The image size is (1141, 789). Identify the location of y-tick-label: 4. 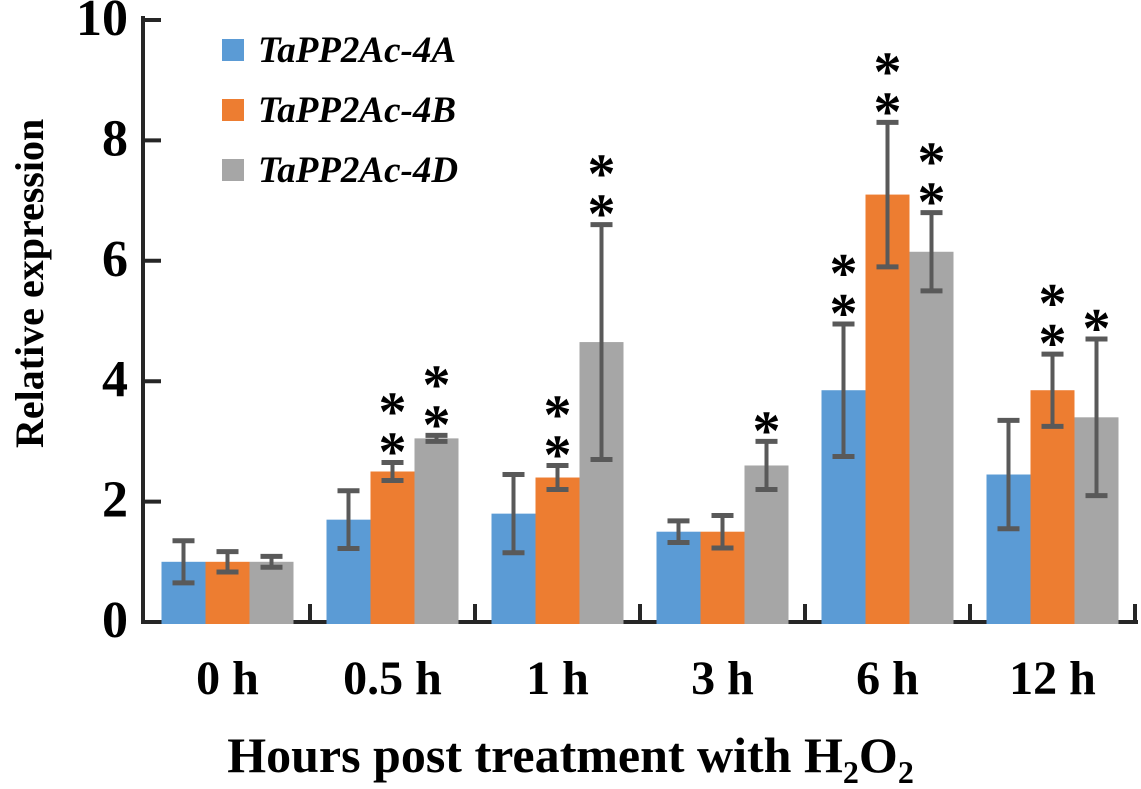
(115, 379).